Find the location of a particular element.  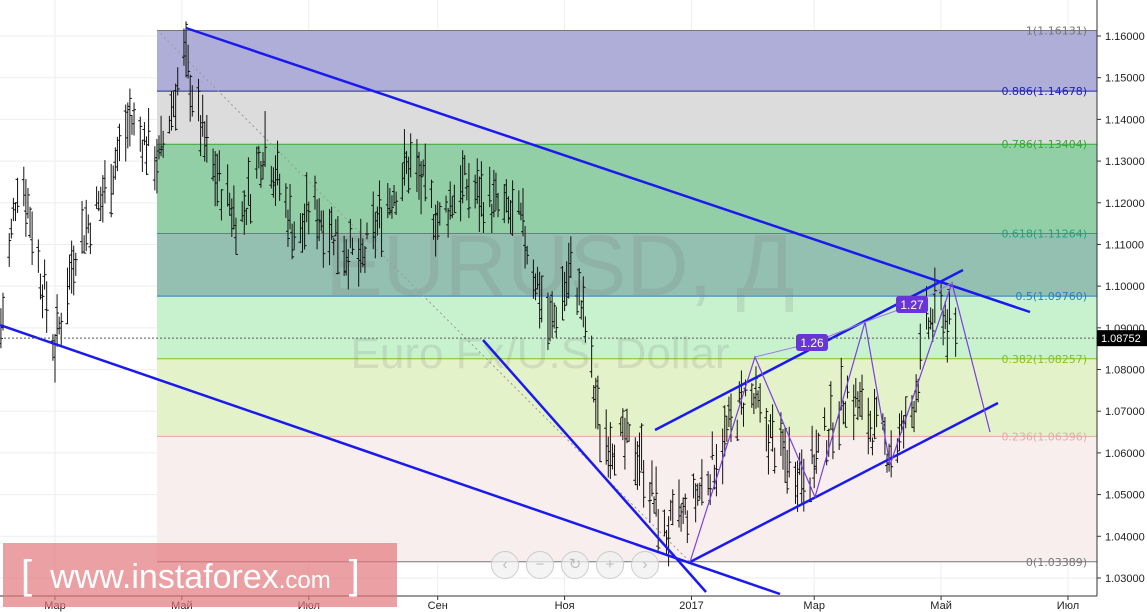

fib-level-label: 1(1.16131) is located at coordinates (1056, 31).